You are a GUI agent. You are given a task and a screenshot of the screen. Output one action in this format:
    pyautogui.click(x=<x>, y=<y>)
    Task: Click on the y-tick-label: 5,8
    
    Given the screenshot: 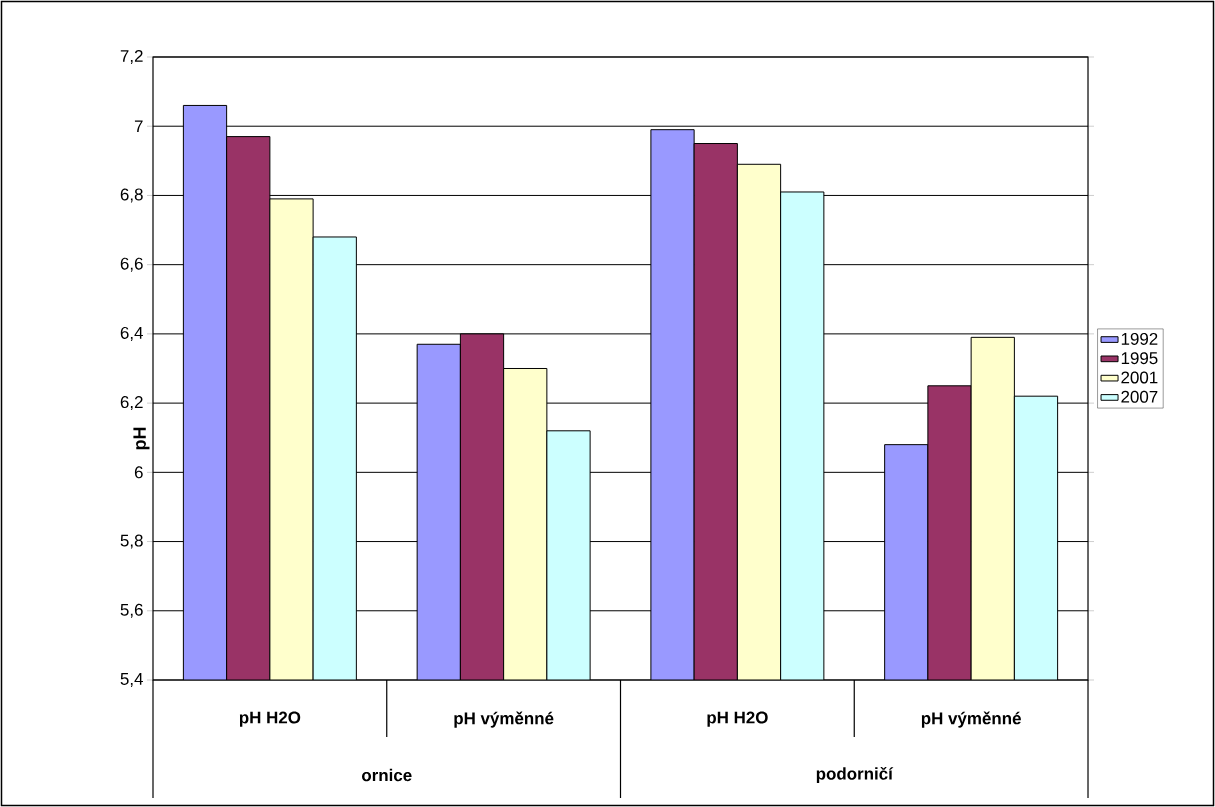 What is the action you would take?
    pyautogui.click(x=131, y=541)
    